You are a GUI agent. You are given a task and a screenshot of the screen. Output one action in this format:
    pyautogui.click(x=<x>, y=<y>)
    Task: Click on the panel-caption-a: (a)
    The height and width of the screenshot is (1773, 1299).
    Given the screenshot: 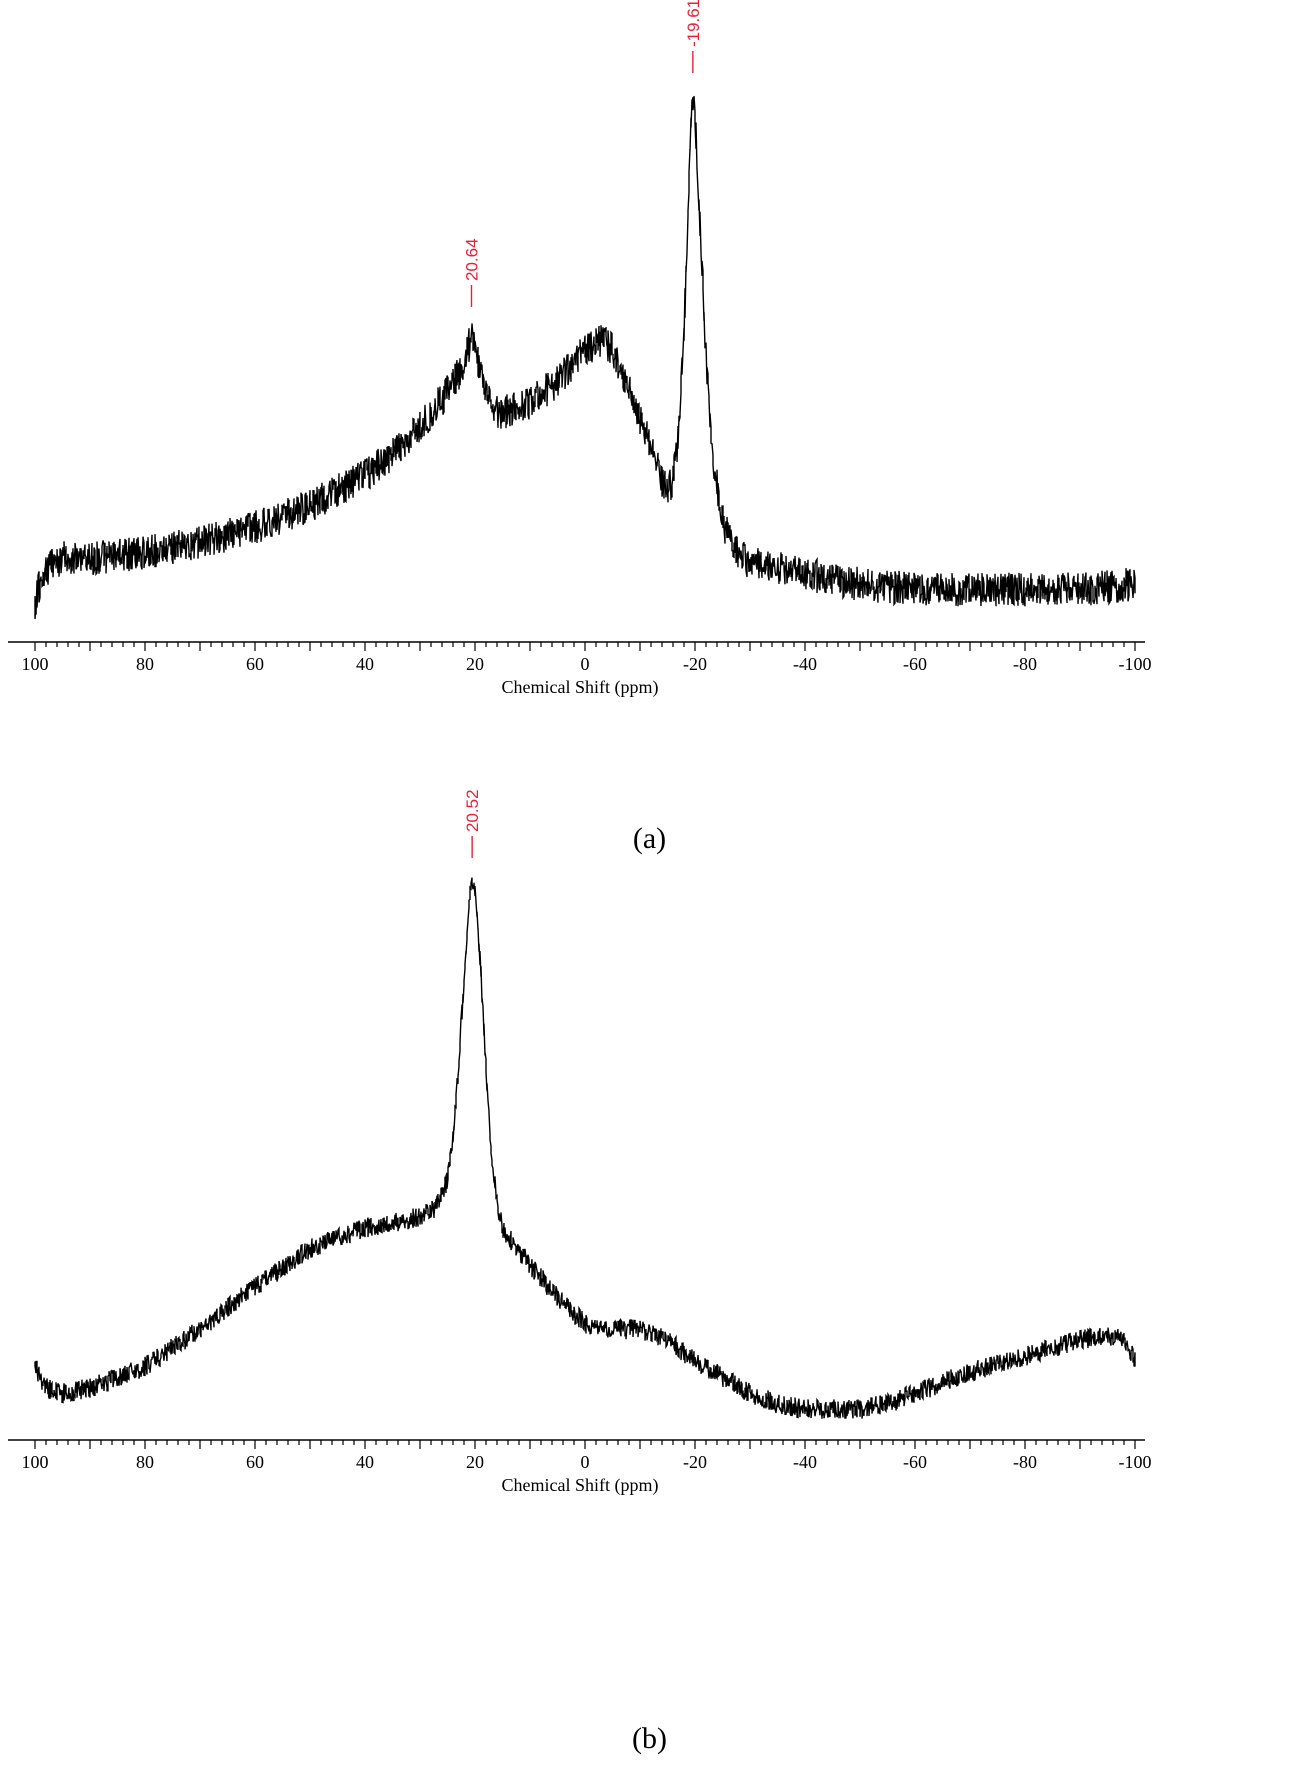 What is the action you would take?
    pyautogui.click(x=649, y=838)
    